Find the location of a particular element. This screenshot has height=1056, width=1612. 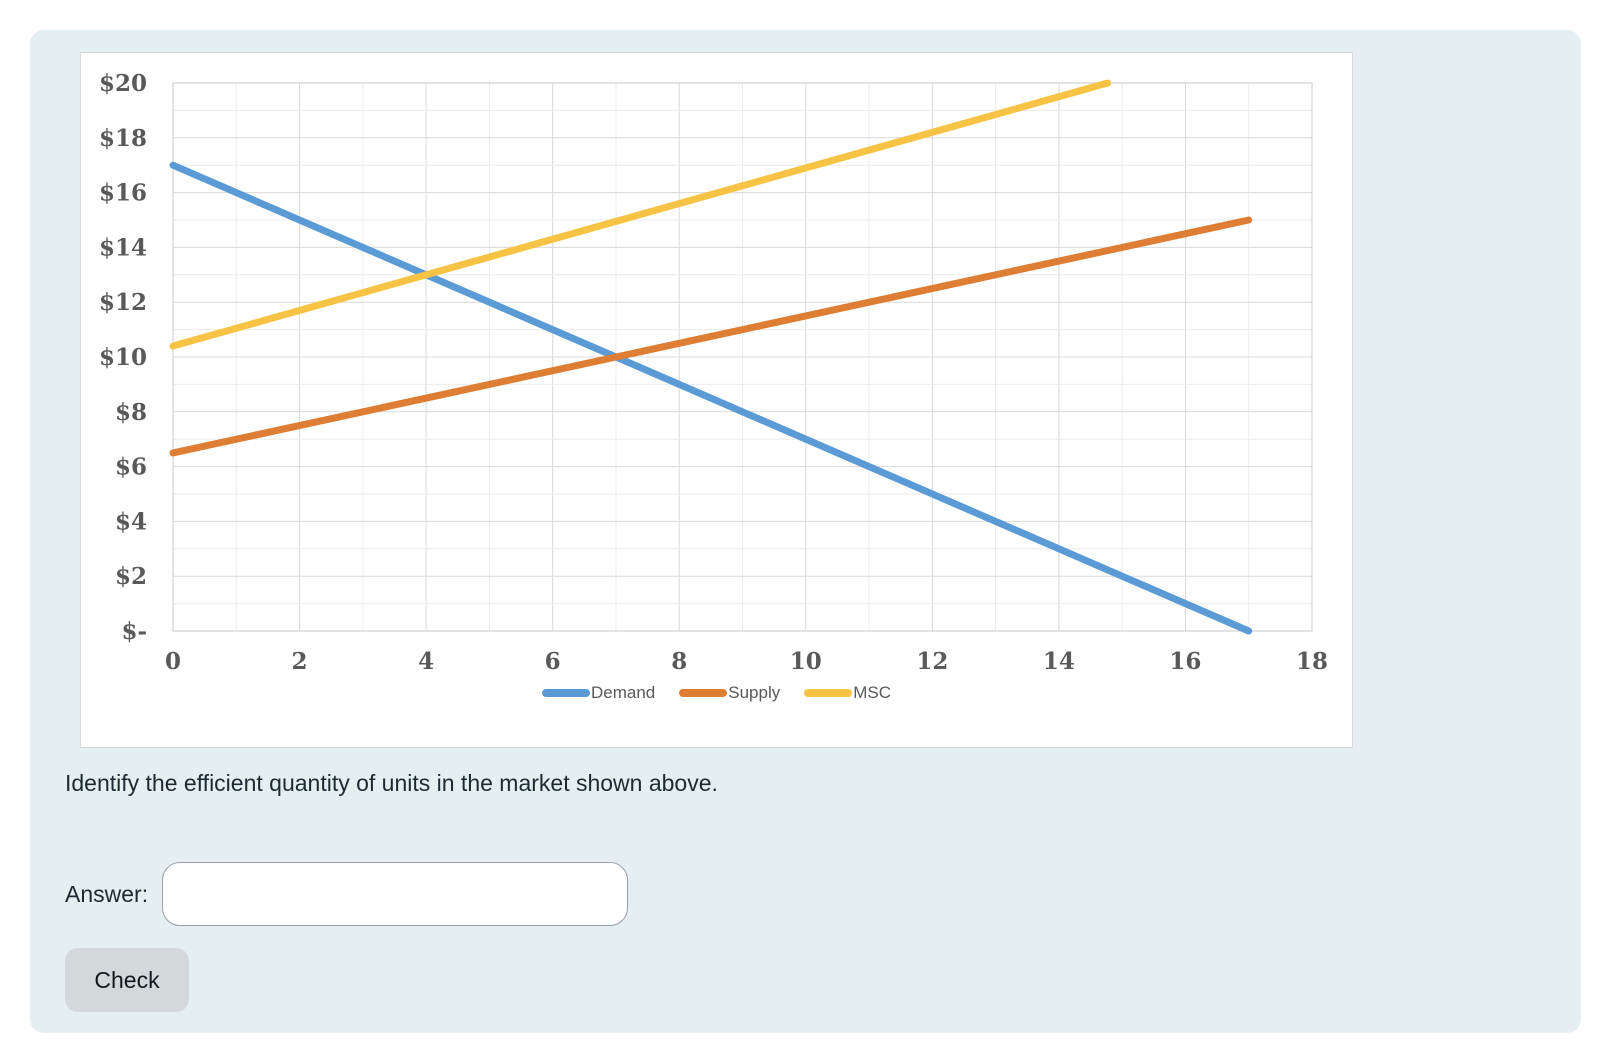

answer-label: Answer: is located at coordinates (107, 893).